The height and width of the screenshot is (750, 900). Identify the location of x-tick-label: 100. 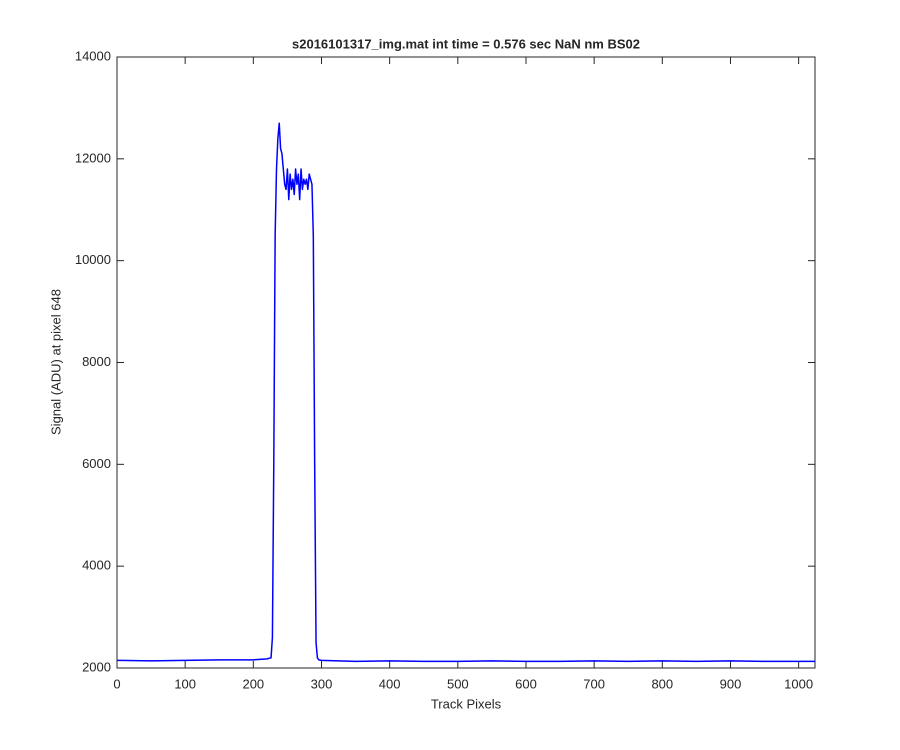
(185, 683).